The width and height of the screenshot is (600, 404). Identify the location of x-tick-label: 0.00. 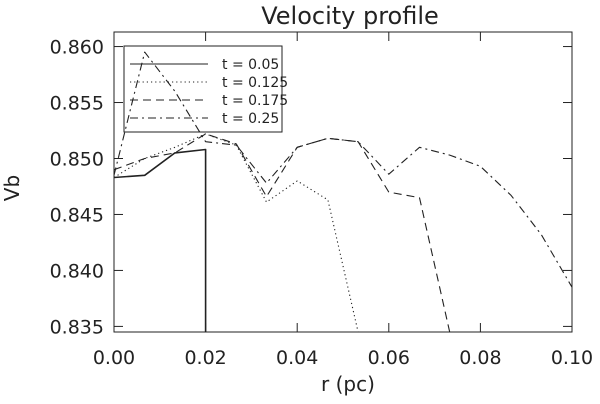
(114, 358).